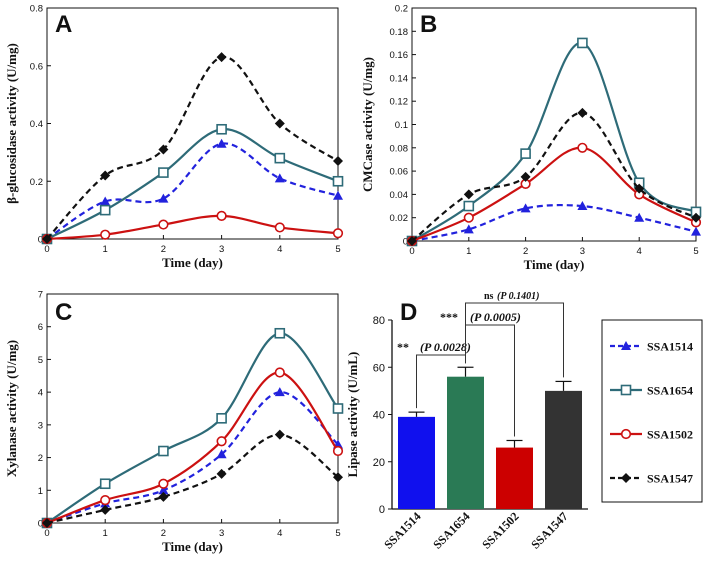  Describe the element at coordinates (192, 262) in the screenshot. I see `panel-a-xlabel: Time (day)` at that location.